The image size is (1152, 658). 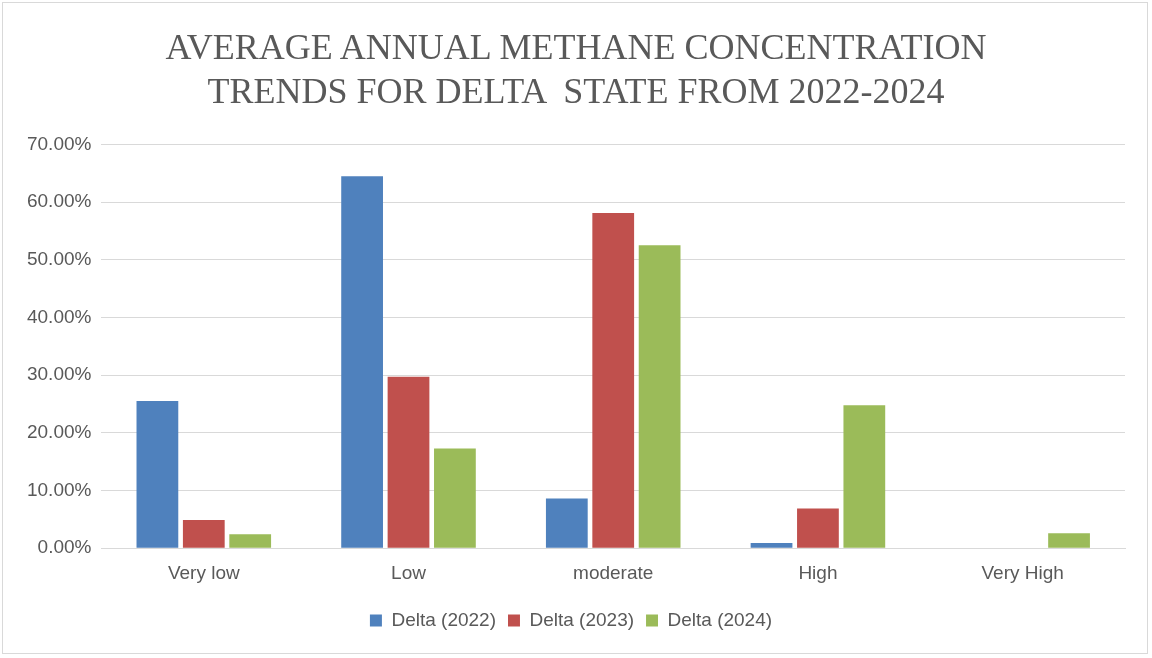 What do you see at coordinates (720, 619) in the screenshot?
I see `legend-label: Delta (2024)` at bounding box center [720, 619].